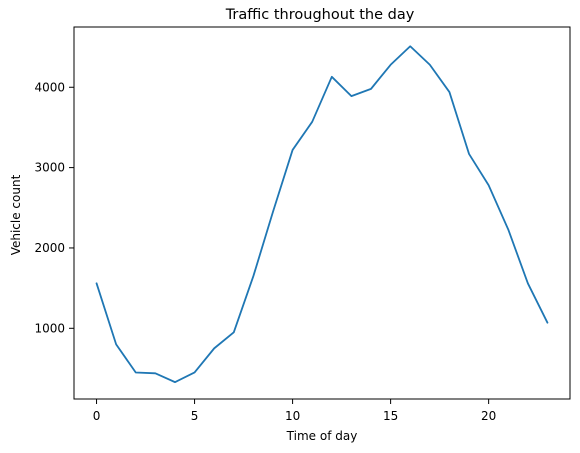 The width and height of the screenshot is (580, 453). I want to click on chart-title: Traffic throughout the day, so click(320, 15).